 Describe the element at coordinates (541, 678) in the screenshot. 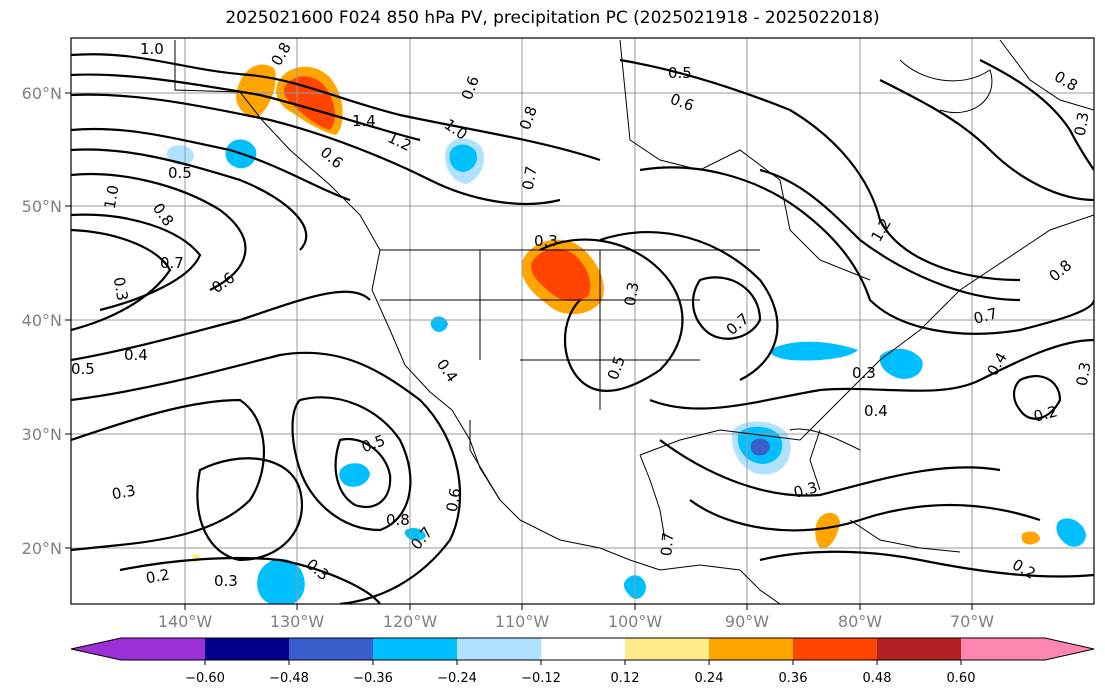

I see `colorbar-tick-label: −0.12` at that location.